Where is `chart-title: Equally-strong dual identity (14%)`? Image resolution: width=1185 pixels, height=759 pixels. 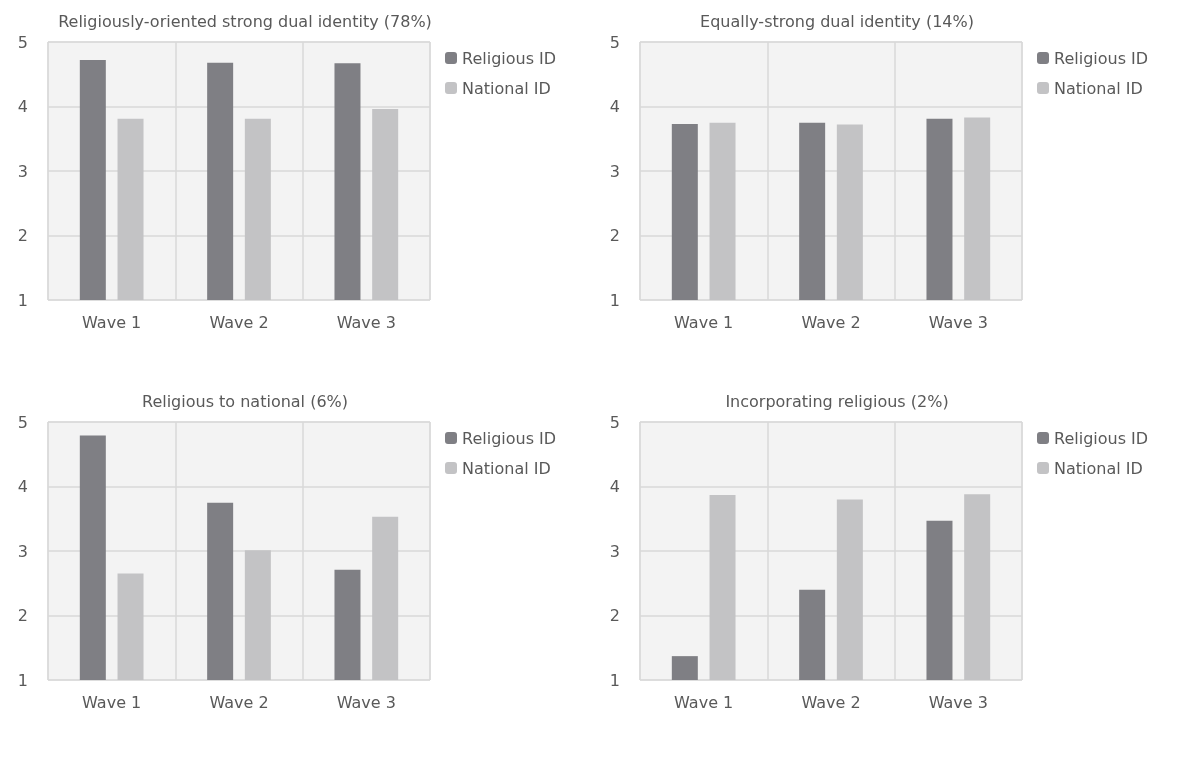
chart-title: Equally-strong dual identity (14%) is located at coordinates (837, 21).